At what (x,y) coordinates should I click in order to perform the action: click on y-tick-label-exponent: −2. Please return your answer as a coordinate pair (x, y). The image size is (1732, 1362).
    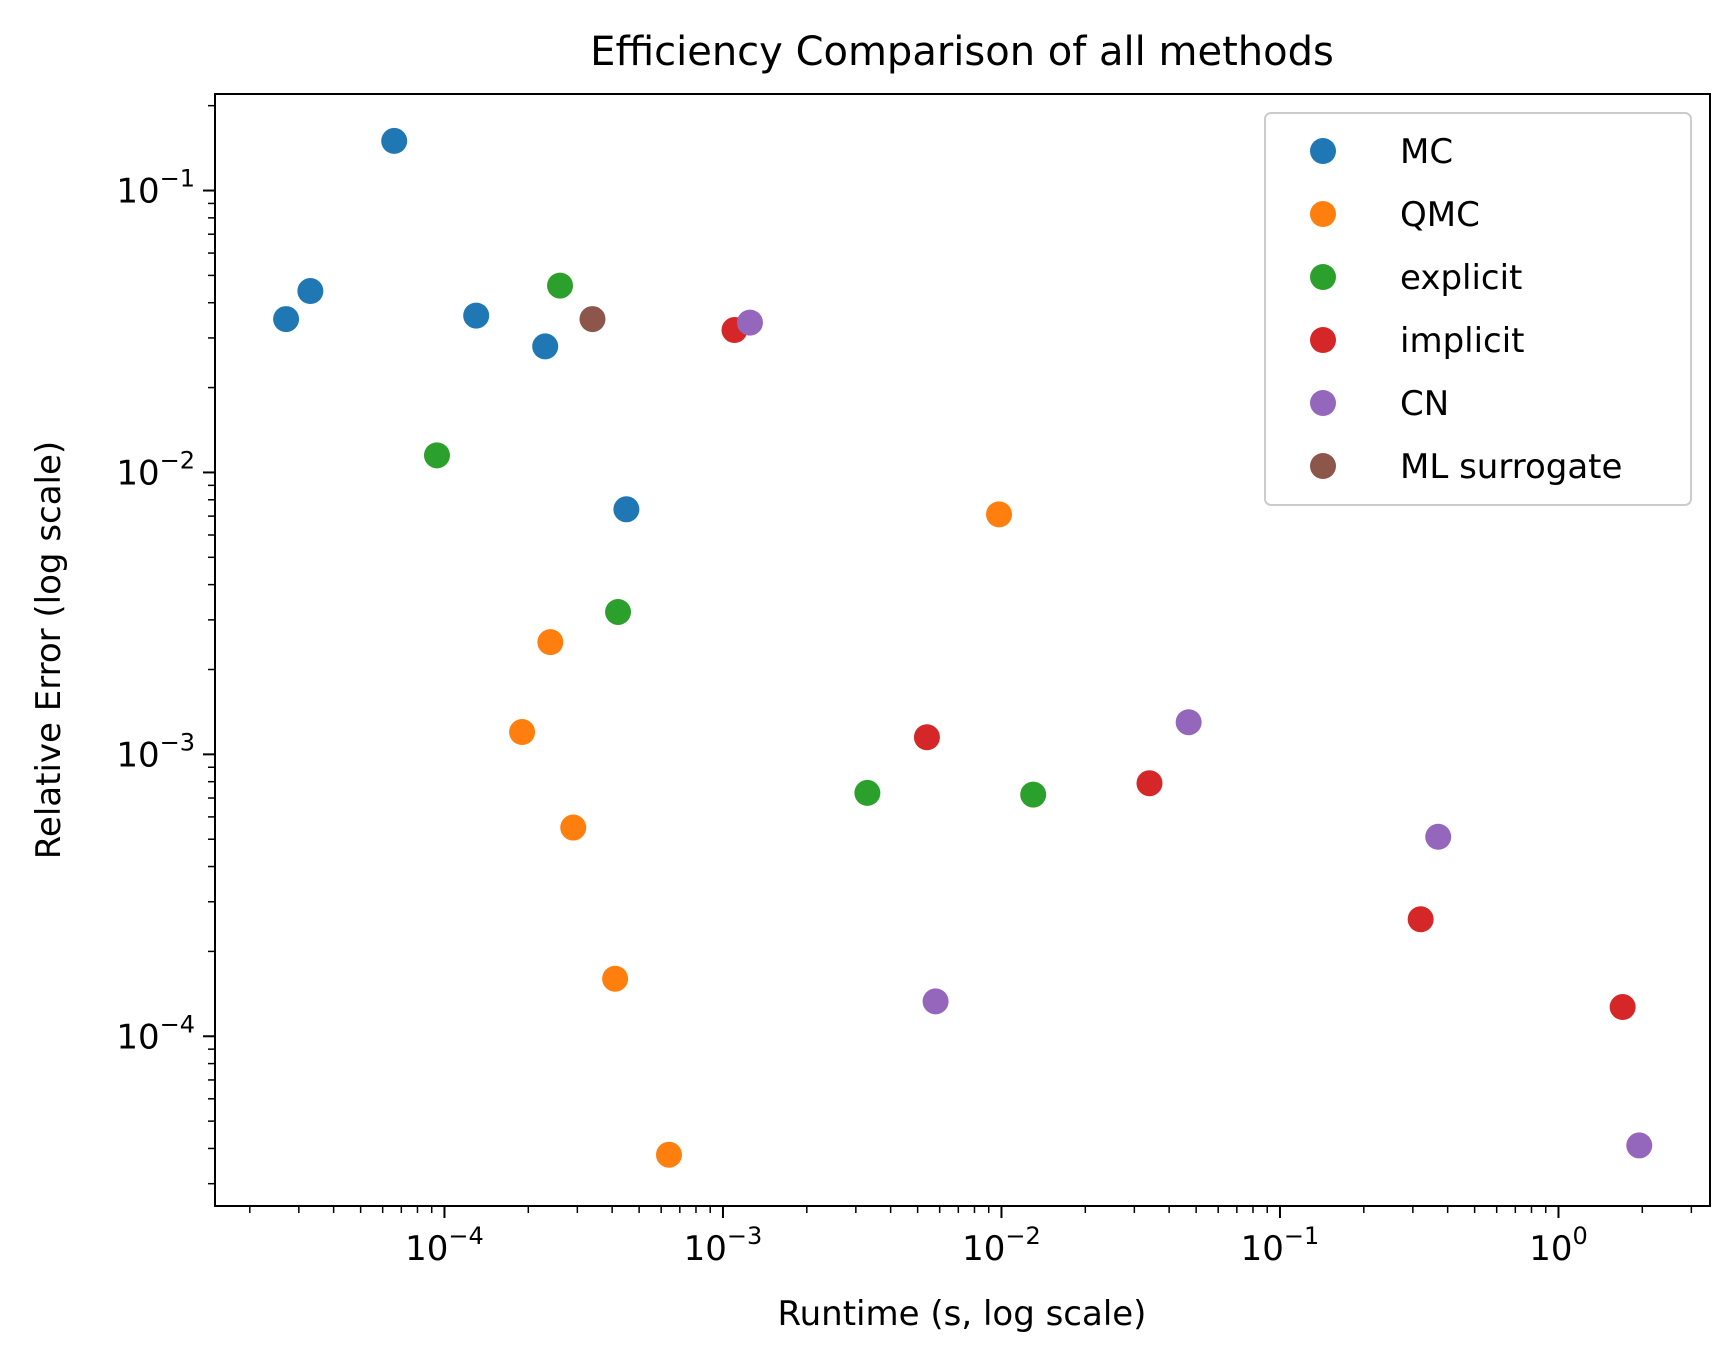
    Looking at the image, I should click on (177, 460).